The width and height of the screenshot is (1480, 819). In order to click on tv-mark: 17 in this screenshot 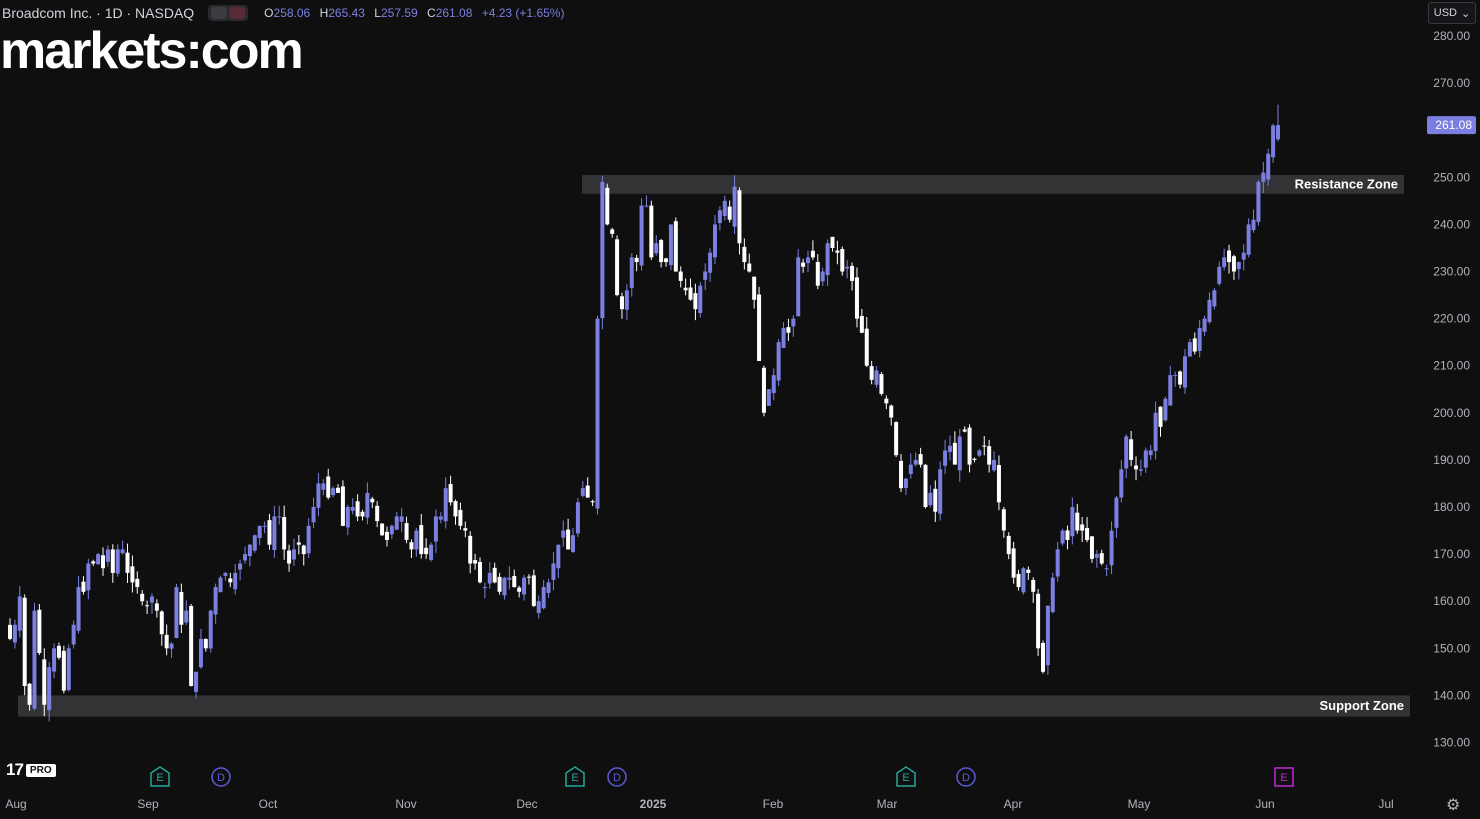, I will do `click(15, 769)`.